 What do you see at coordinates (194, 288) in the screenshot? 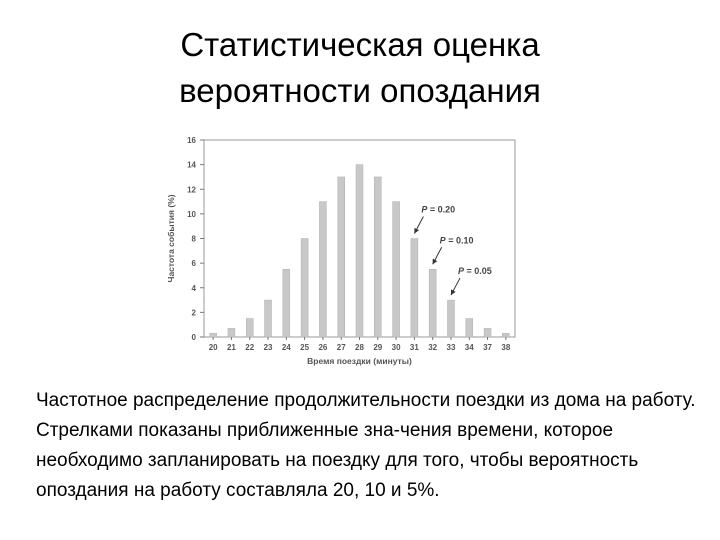
I see `y-tick-label: 4` at bounding box center [194, 288].